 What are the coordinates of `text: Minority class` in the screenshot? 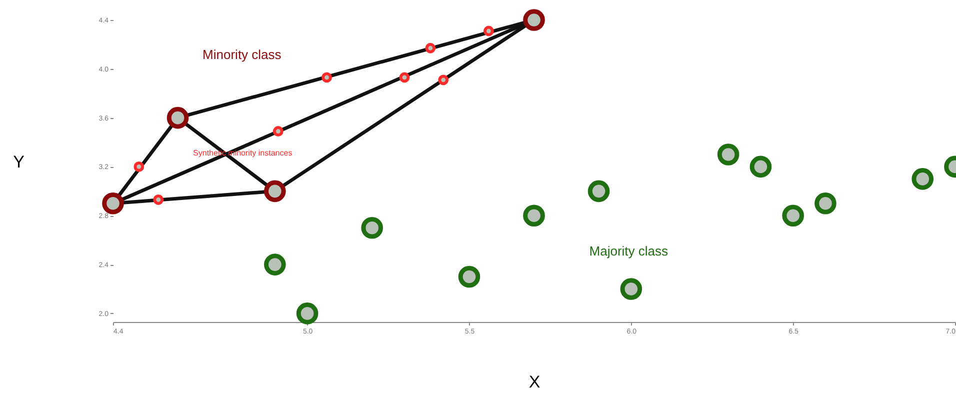 It's located at (242, 54).